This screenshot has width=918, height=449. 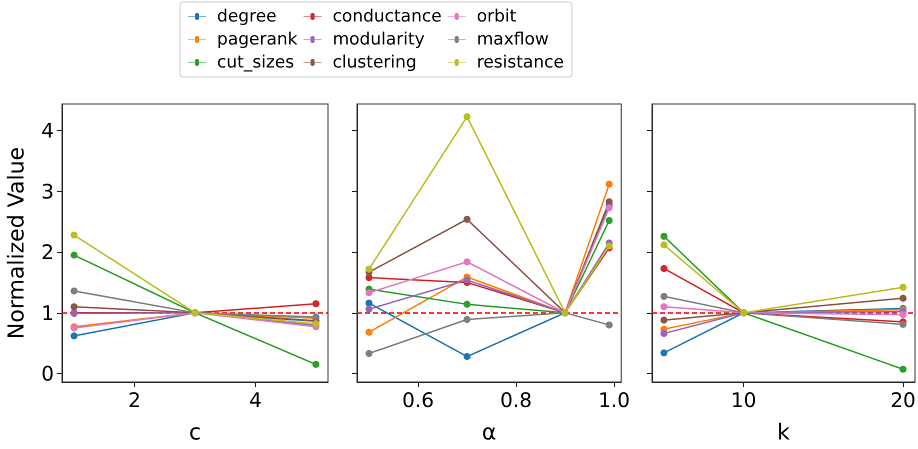 What do you see at coordinates (47, 252) in the screenshot?
I see `y-tick-label: 2` at bounding box center [47, 252].